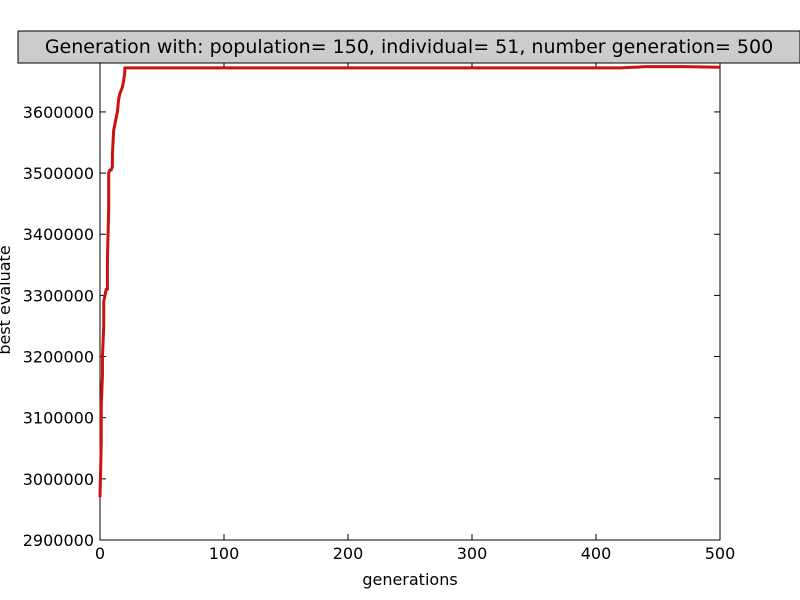 This screenshot has width=800, height=600. What do you see at coordinates (720, 553) in the screenshot?
I see `x-tick-label: 500` at bounding box center [720, 553].